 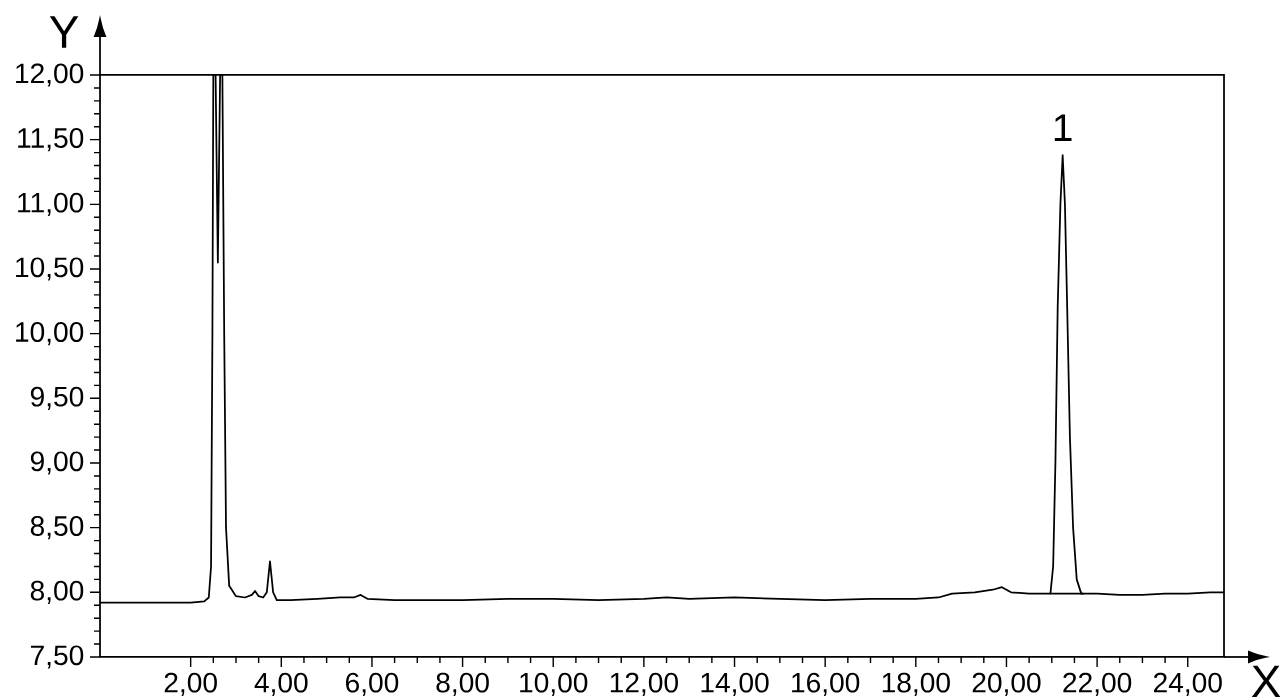 What do you see at coordinates (51, 204) in the screenshot?
I see `y-tick-label: 11,00` at bounding box center [51, 204].